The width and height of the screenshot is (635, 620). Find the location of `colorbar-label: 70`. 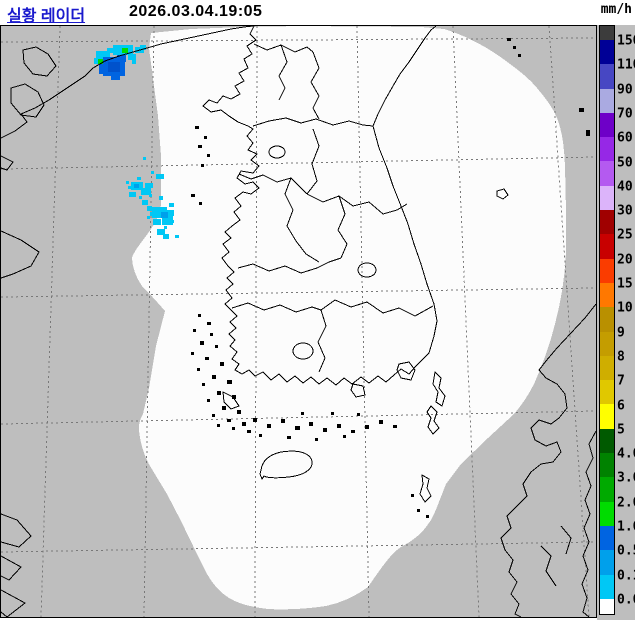

colorbar-label: 70 is located at coordinates (625, 114).